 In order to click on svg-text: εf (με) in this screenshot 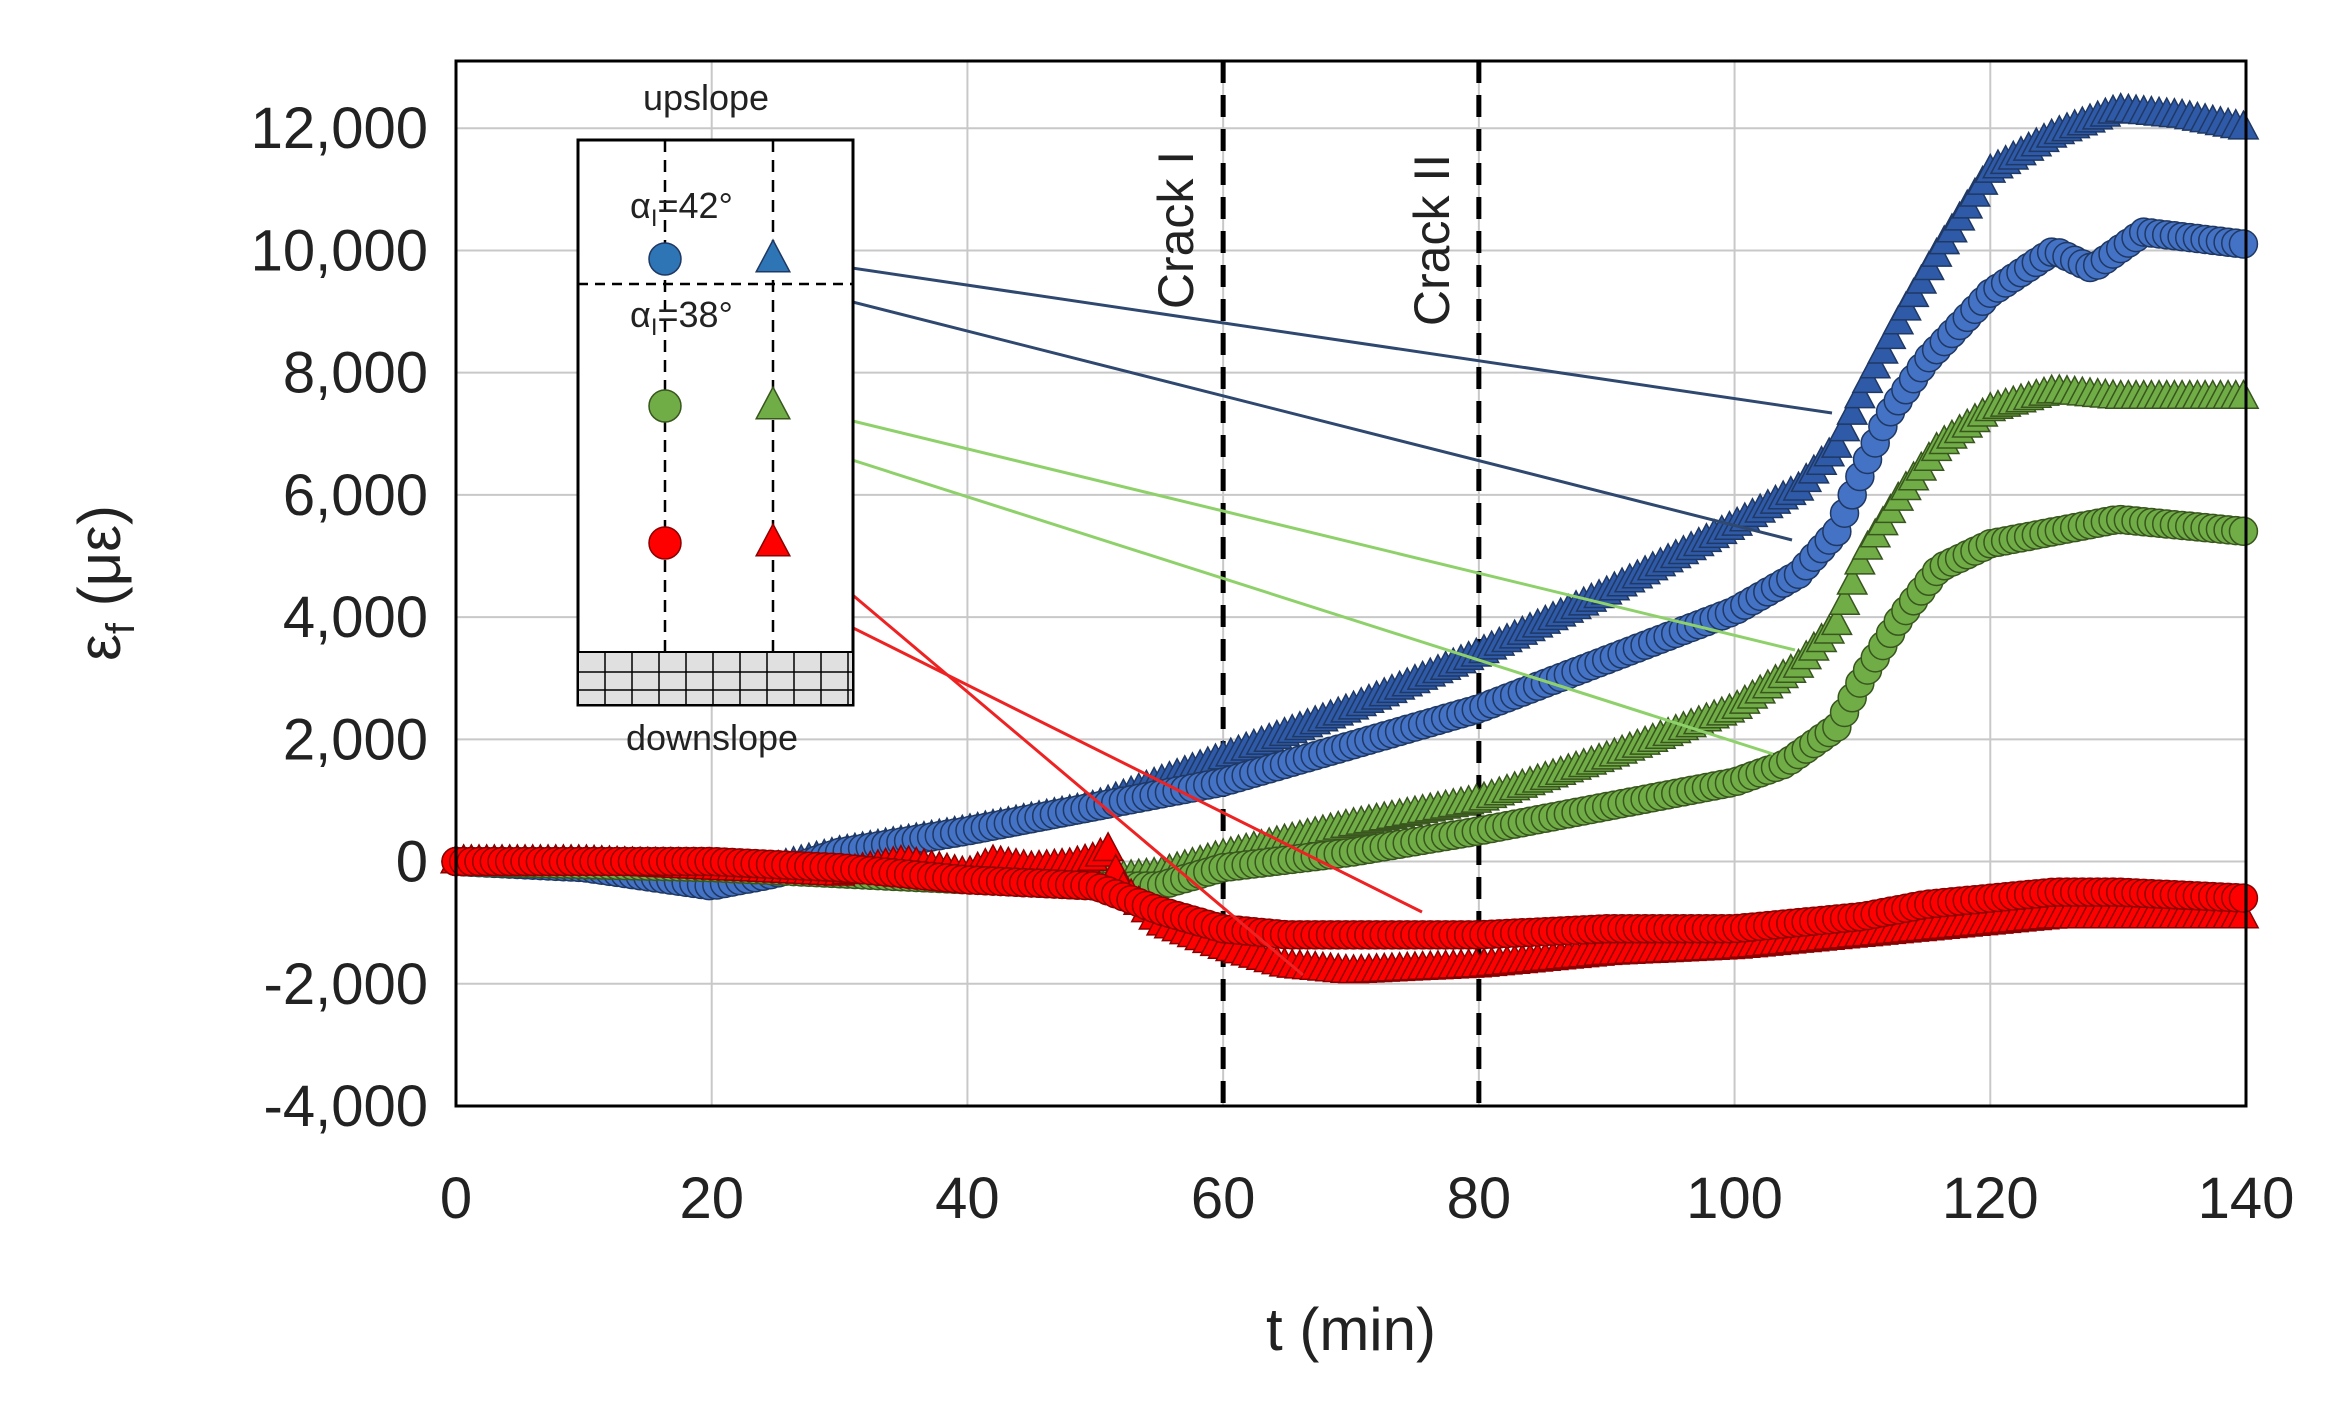, I will do `click(104, 583)`.